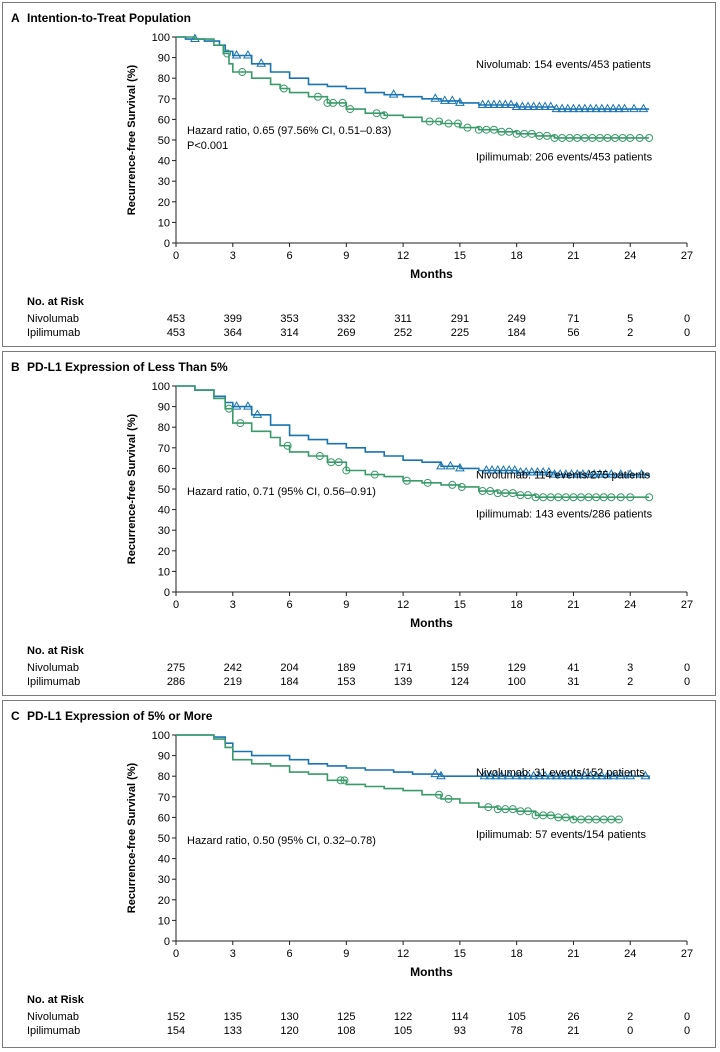  Describe the element at coordinates (346, 668) in the screenshot. I see `risk-value: 189` at that location.